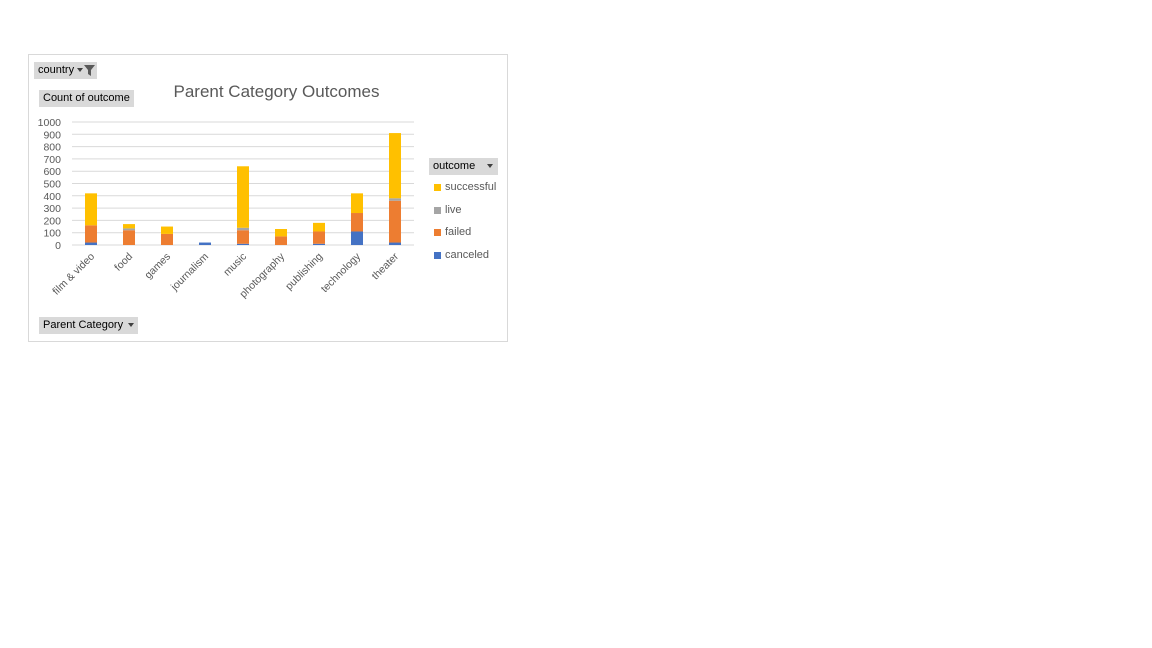  I want to click on y-tick-label: 600, so click(52, 172).